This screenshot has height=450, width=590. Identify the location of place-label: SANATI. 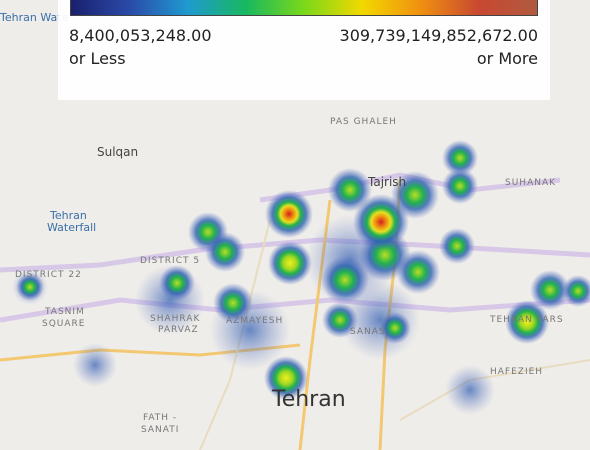
(160, 430).